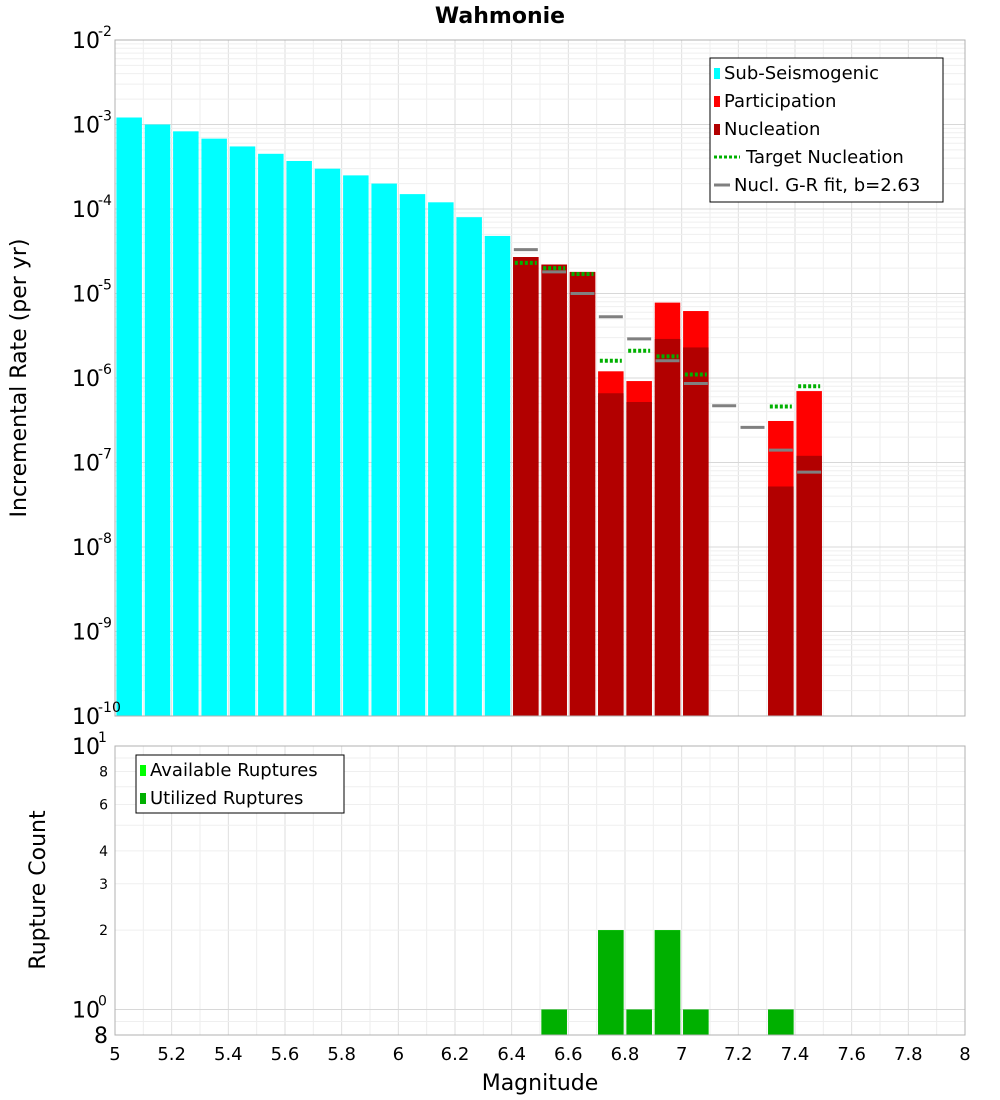 This screenshot has height=1100, width=1000. I want to click on x-tick-label: 6.2, so click(455, 1054).